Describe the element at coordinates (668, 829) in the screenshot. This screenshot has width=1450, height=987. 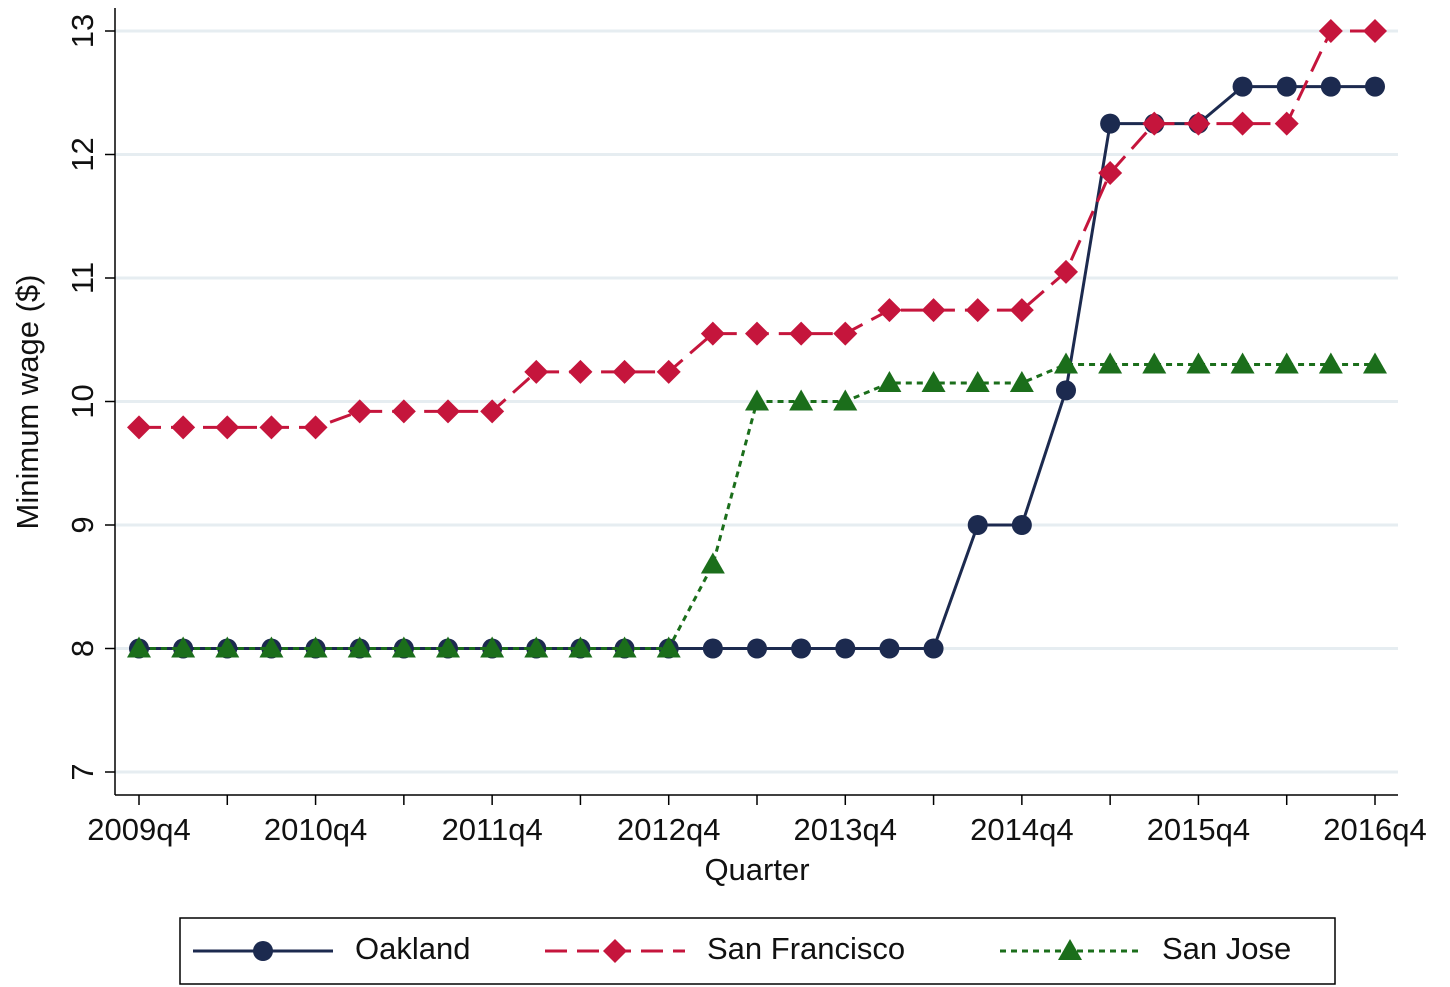
I see `x-tick-label: 2012q4` at that location.